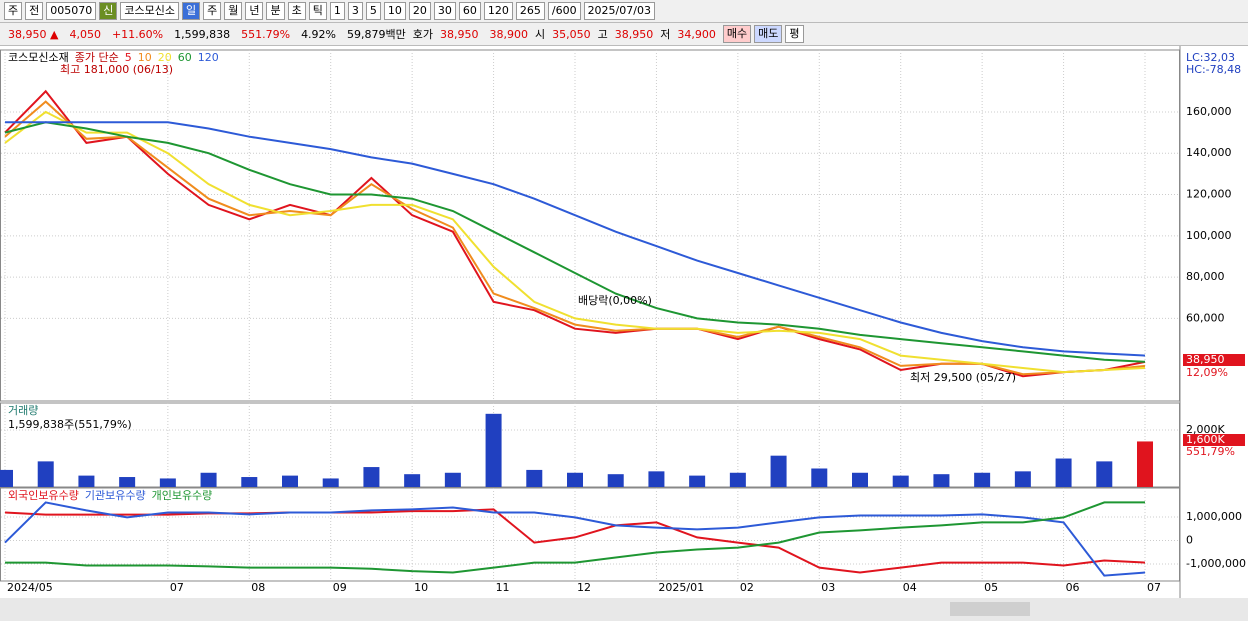 The width and height of the screenshot is (1248, 621). Describe the element at coordinates (97, 57) in the screenshot. I see `legend-title: 종가 단순` at that location.